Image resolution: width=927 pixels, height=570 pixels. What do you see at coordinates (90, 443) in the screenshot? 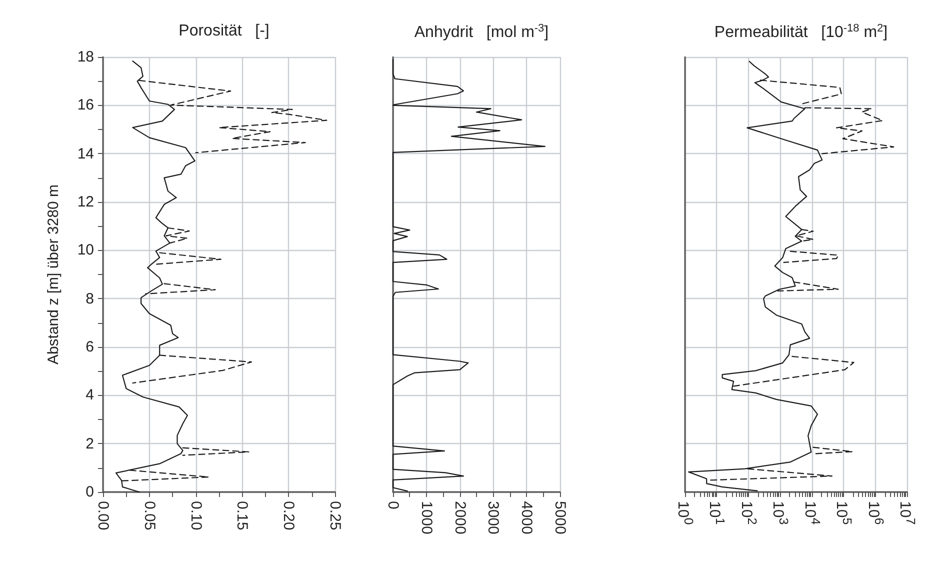
I see `y-tick-label: 2` at bounding box center [90, 443].